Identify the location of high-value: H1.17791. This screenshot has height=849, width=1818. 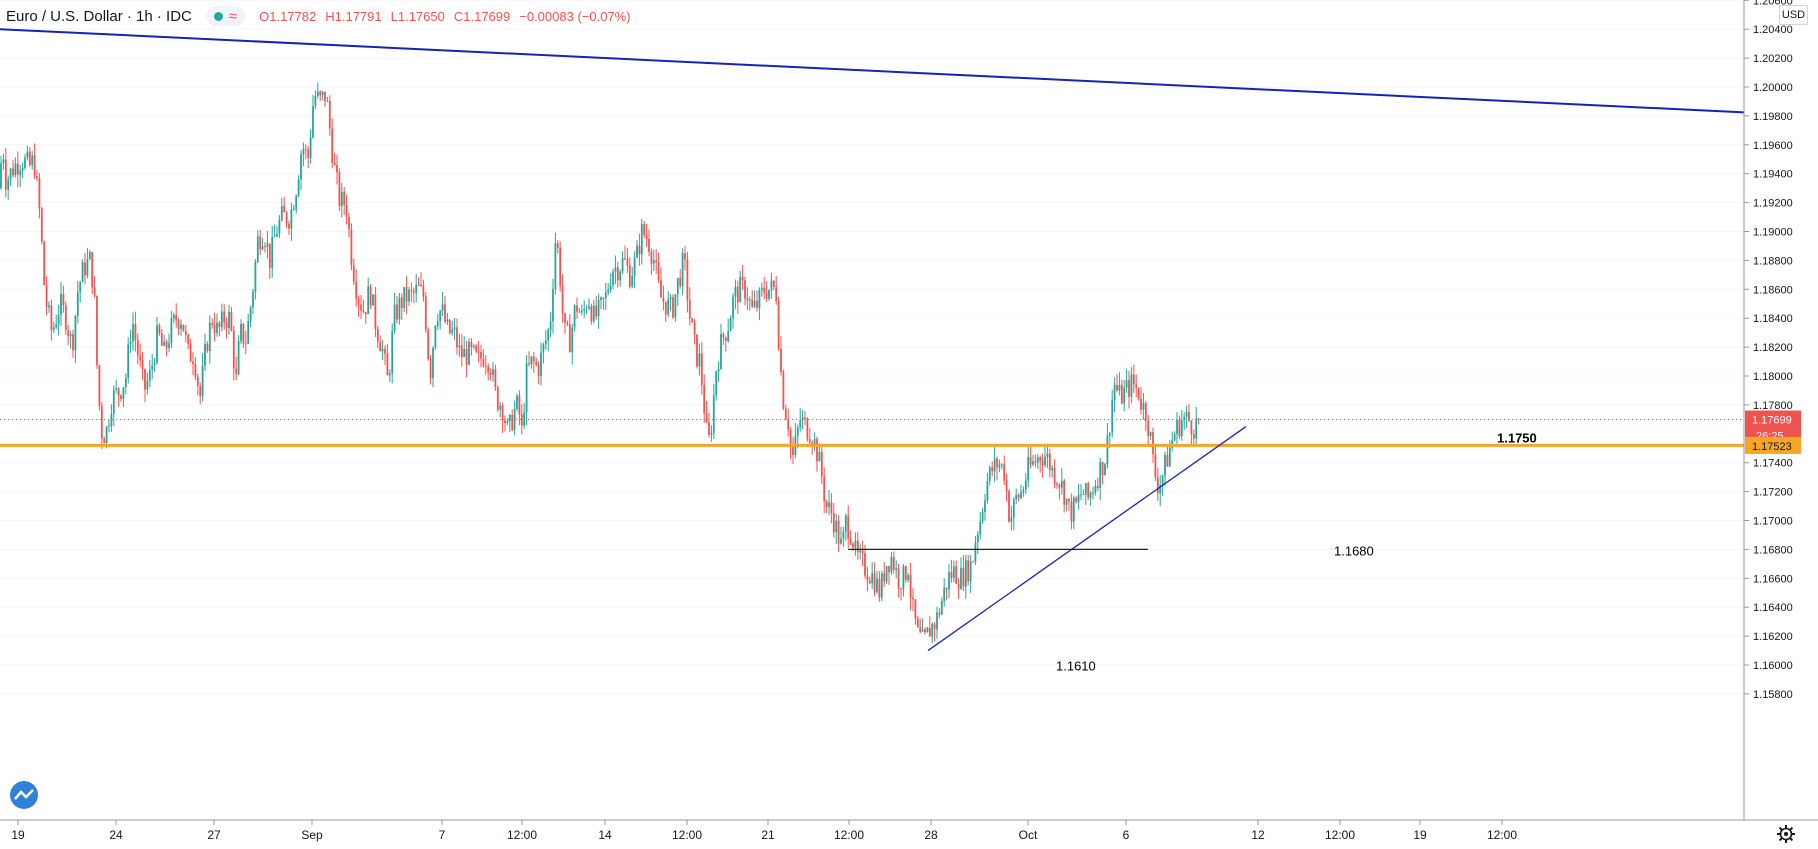
(353, 16).